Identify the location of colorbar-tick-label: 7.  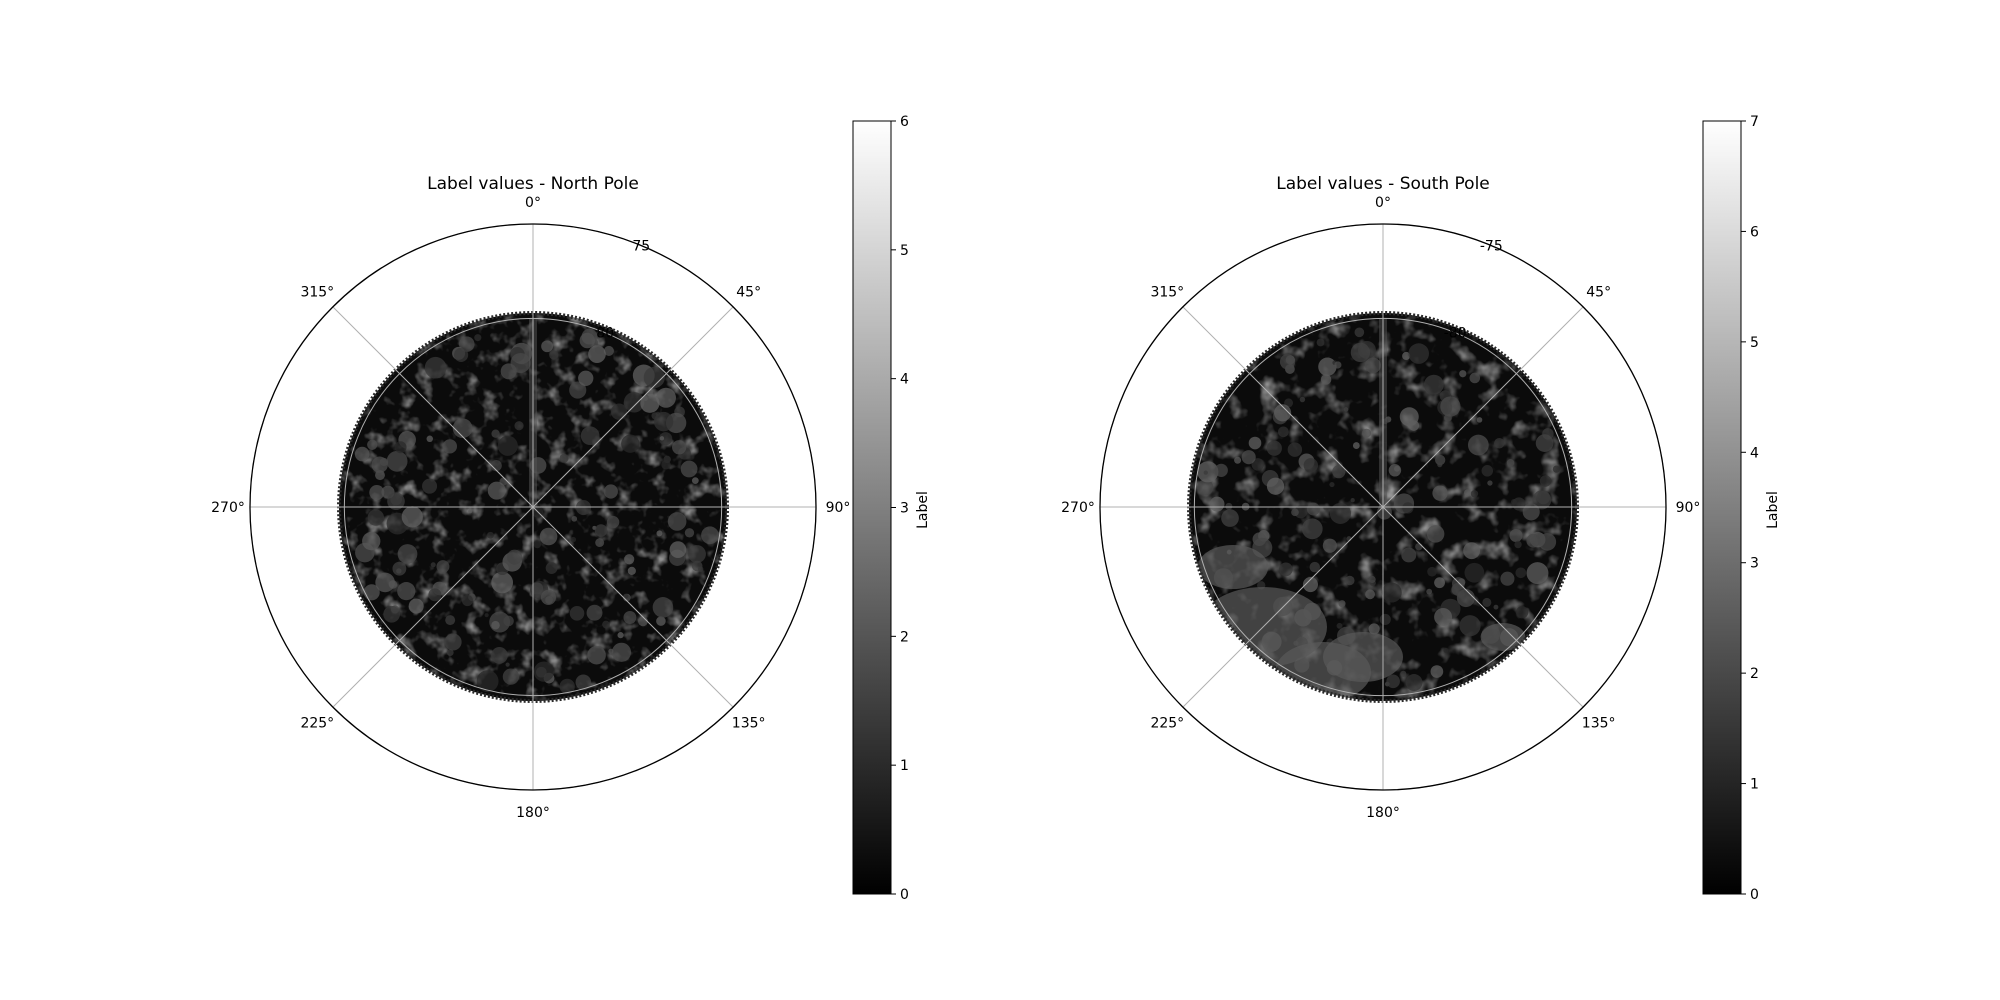
(1754, 122).